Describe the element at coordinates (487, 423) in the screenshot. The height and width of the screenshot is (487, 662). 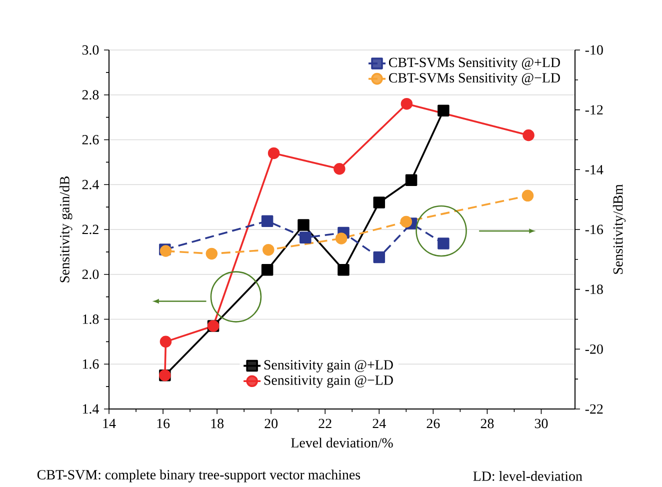
I see `x-tick-label: 28` at that location.